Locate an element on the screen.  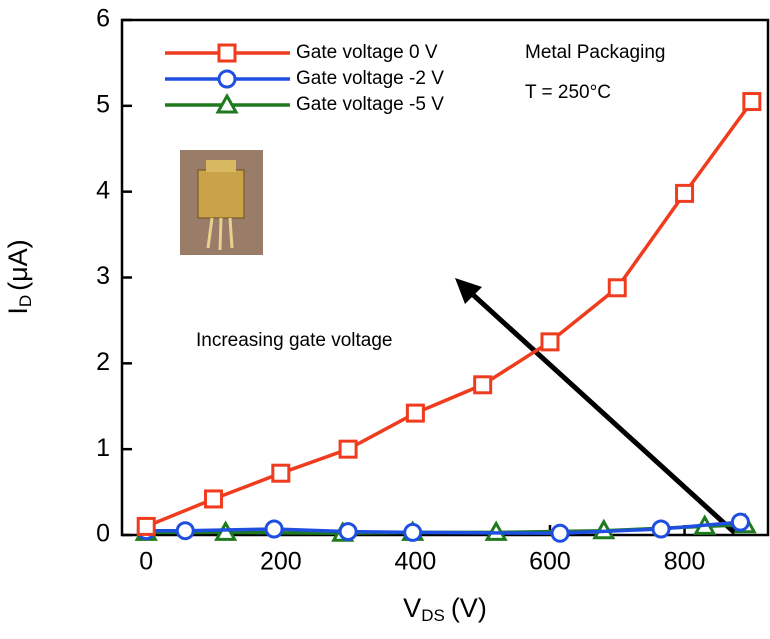
annotation: T = 250°C is located at coordinates (568, 92).